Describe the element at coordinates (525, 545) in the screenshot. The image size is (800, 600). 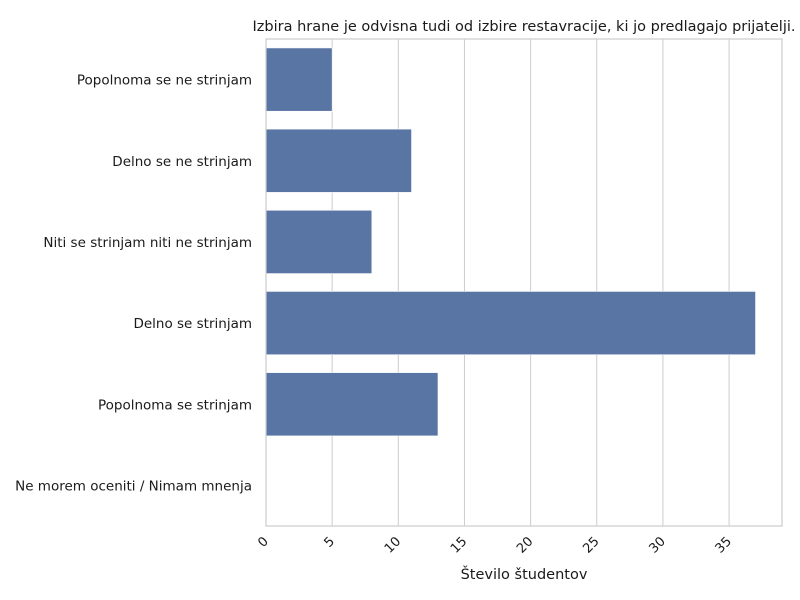
I see `x-tick-label: 20` at that location.